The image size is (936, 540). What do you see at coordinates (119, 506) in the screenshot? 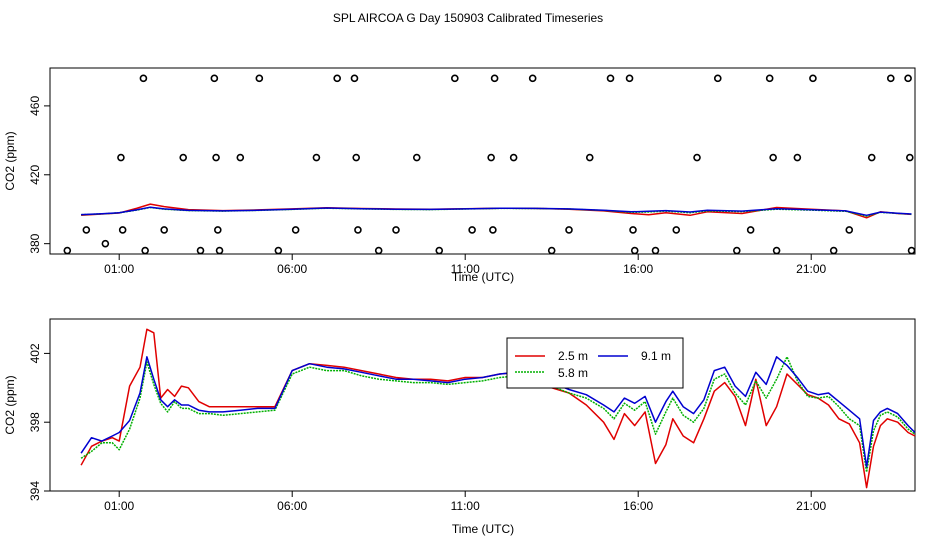
I see `bottom-x-tick-label: 01:00` at bounding box center [119, 506].